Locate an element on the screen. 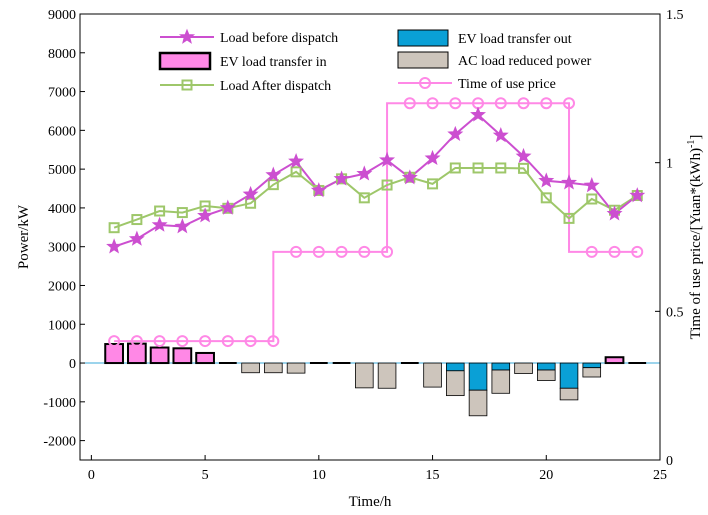 Image resolution: width=708 pixels, height=515 pixels. x-tick-label: 5 is located at coordinates (205, 475).